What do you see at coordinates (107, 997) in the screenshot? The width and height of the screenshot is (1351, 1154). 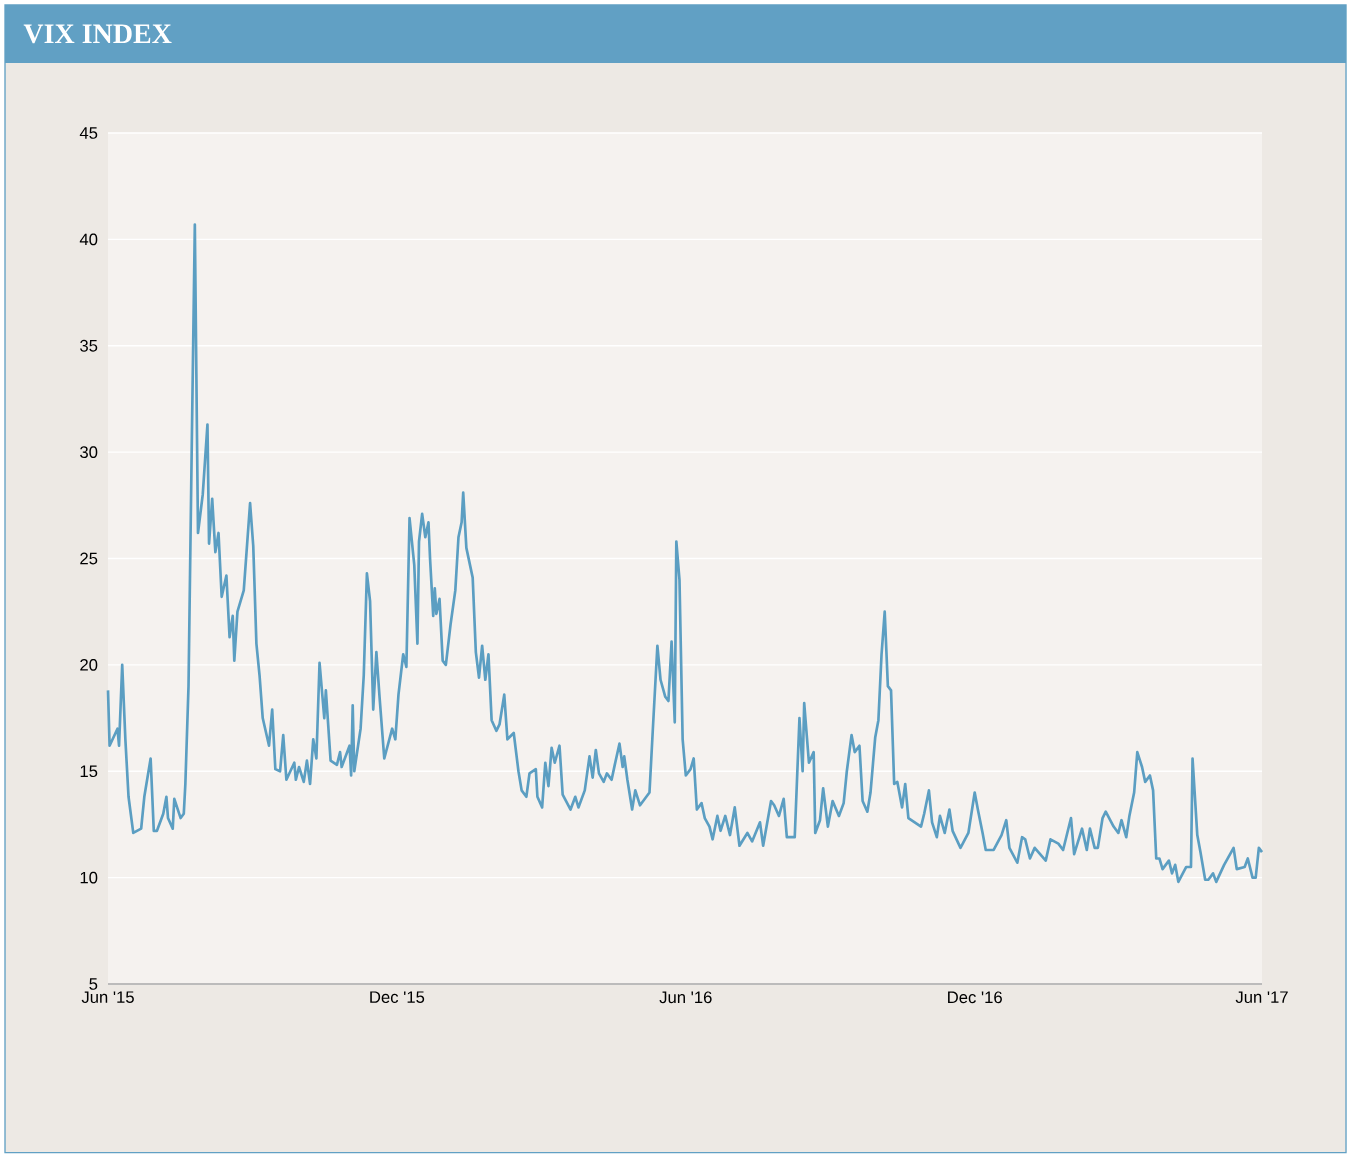 I see `x-tick-label: Jun '15` at bounding box center [107, 997].